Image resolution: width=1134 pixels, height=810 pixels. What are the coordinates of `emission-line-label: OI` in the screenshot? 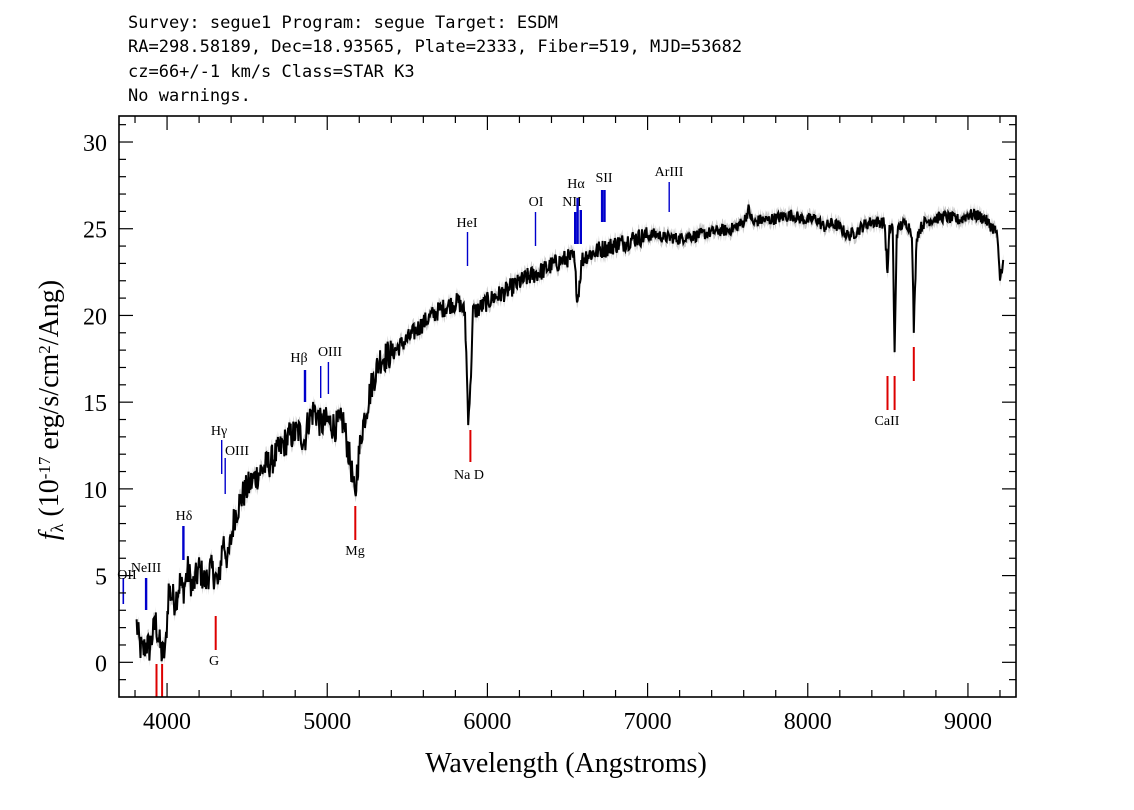 It's located at (536, 202).